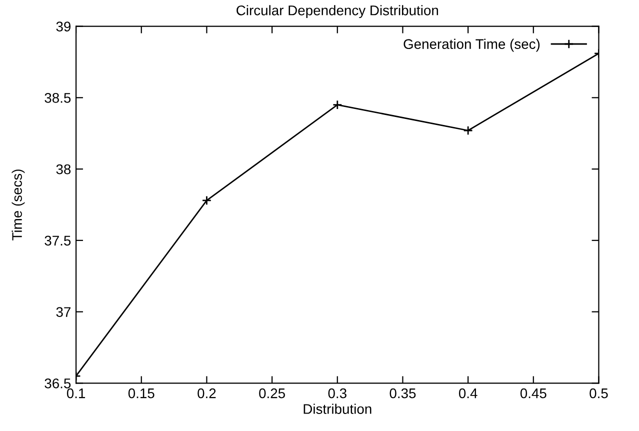 The height and width of the screenshot is (431, 639). What do you see at coordinates (57, 383) in the screenshot?
I see `y-tick-label: 36.5` at bounding box center [57, 383].